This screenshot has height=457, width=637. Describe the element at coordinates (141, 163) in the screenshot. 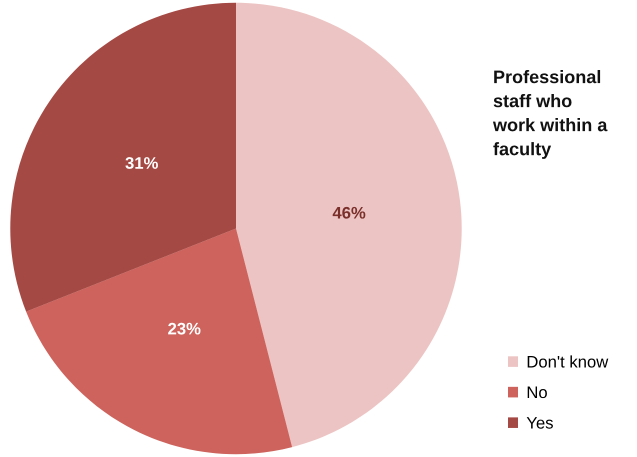

I see `data-label: 31%` at that location.